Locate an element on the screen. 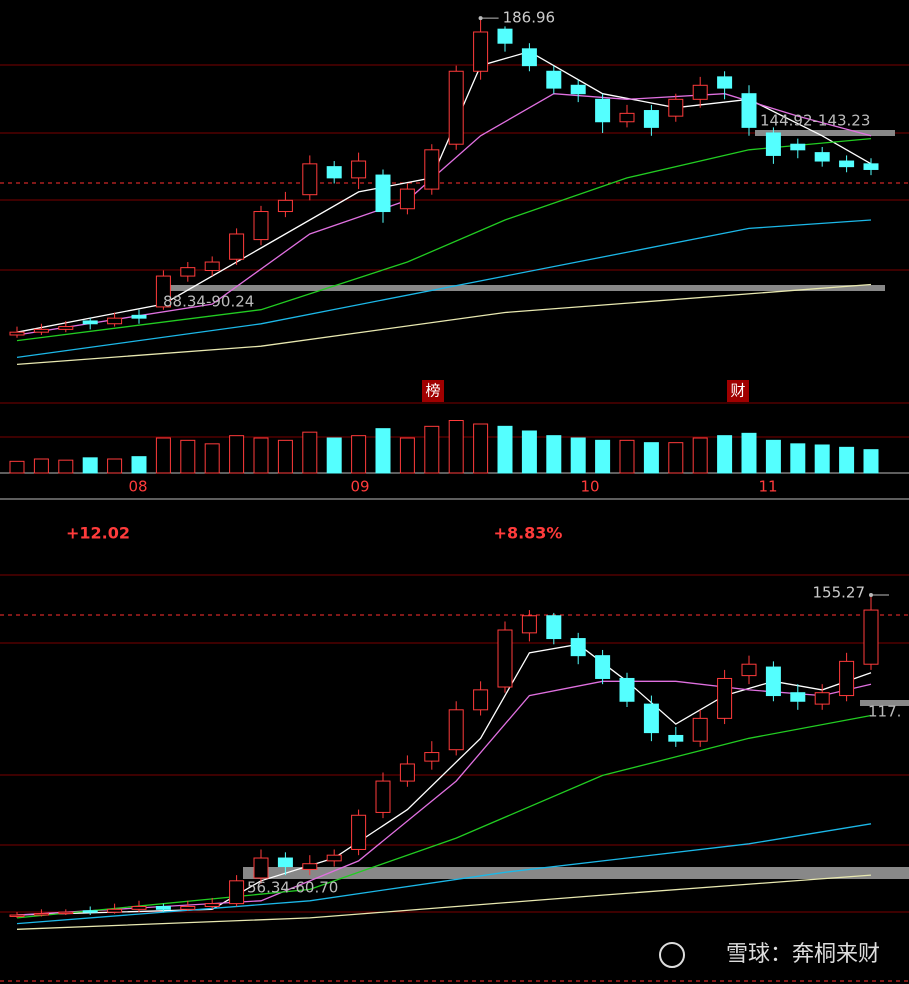  peak-label: 155.27 is located at coordinates (839, 593).